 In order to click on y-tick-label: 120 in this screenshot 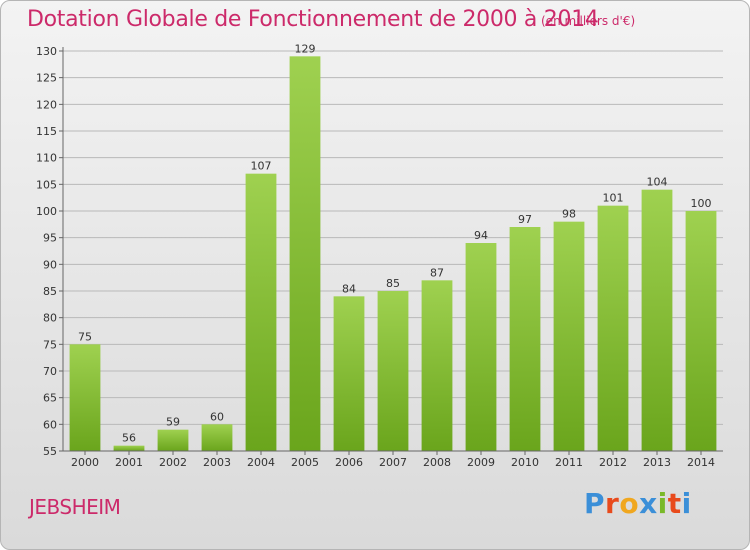, I will do `click(46, 104)`.